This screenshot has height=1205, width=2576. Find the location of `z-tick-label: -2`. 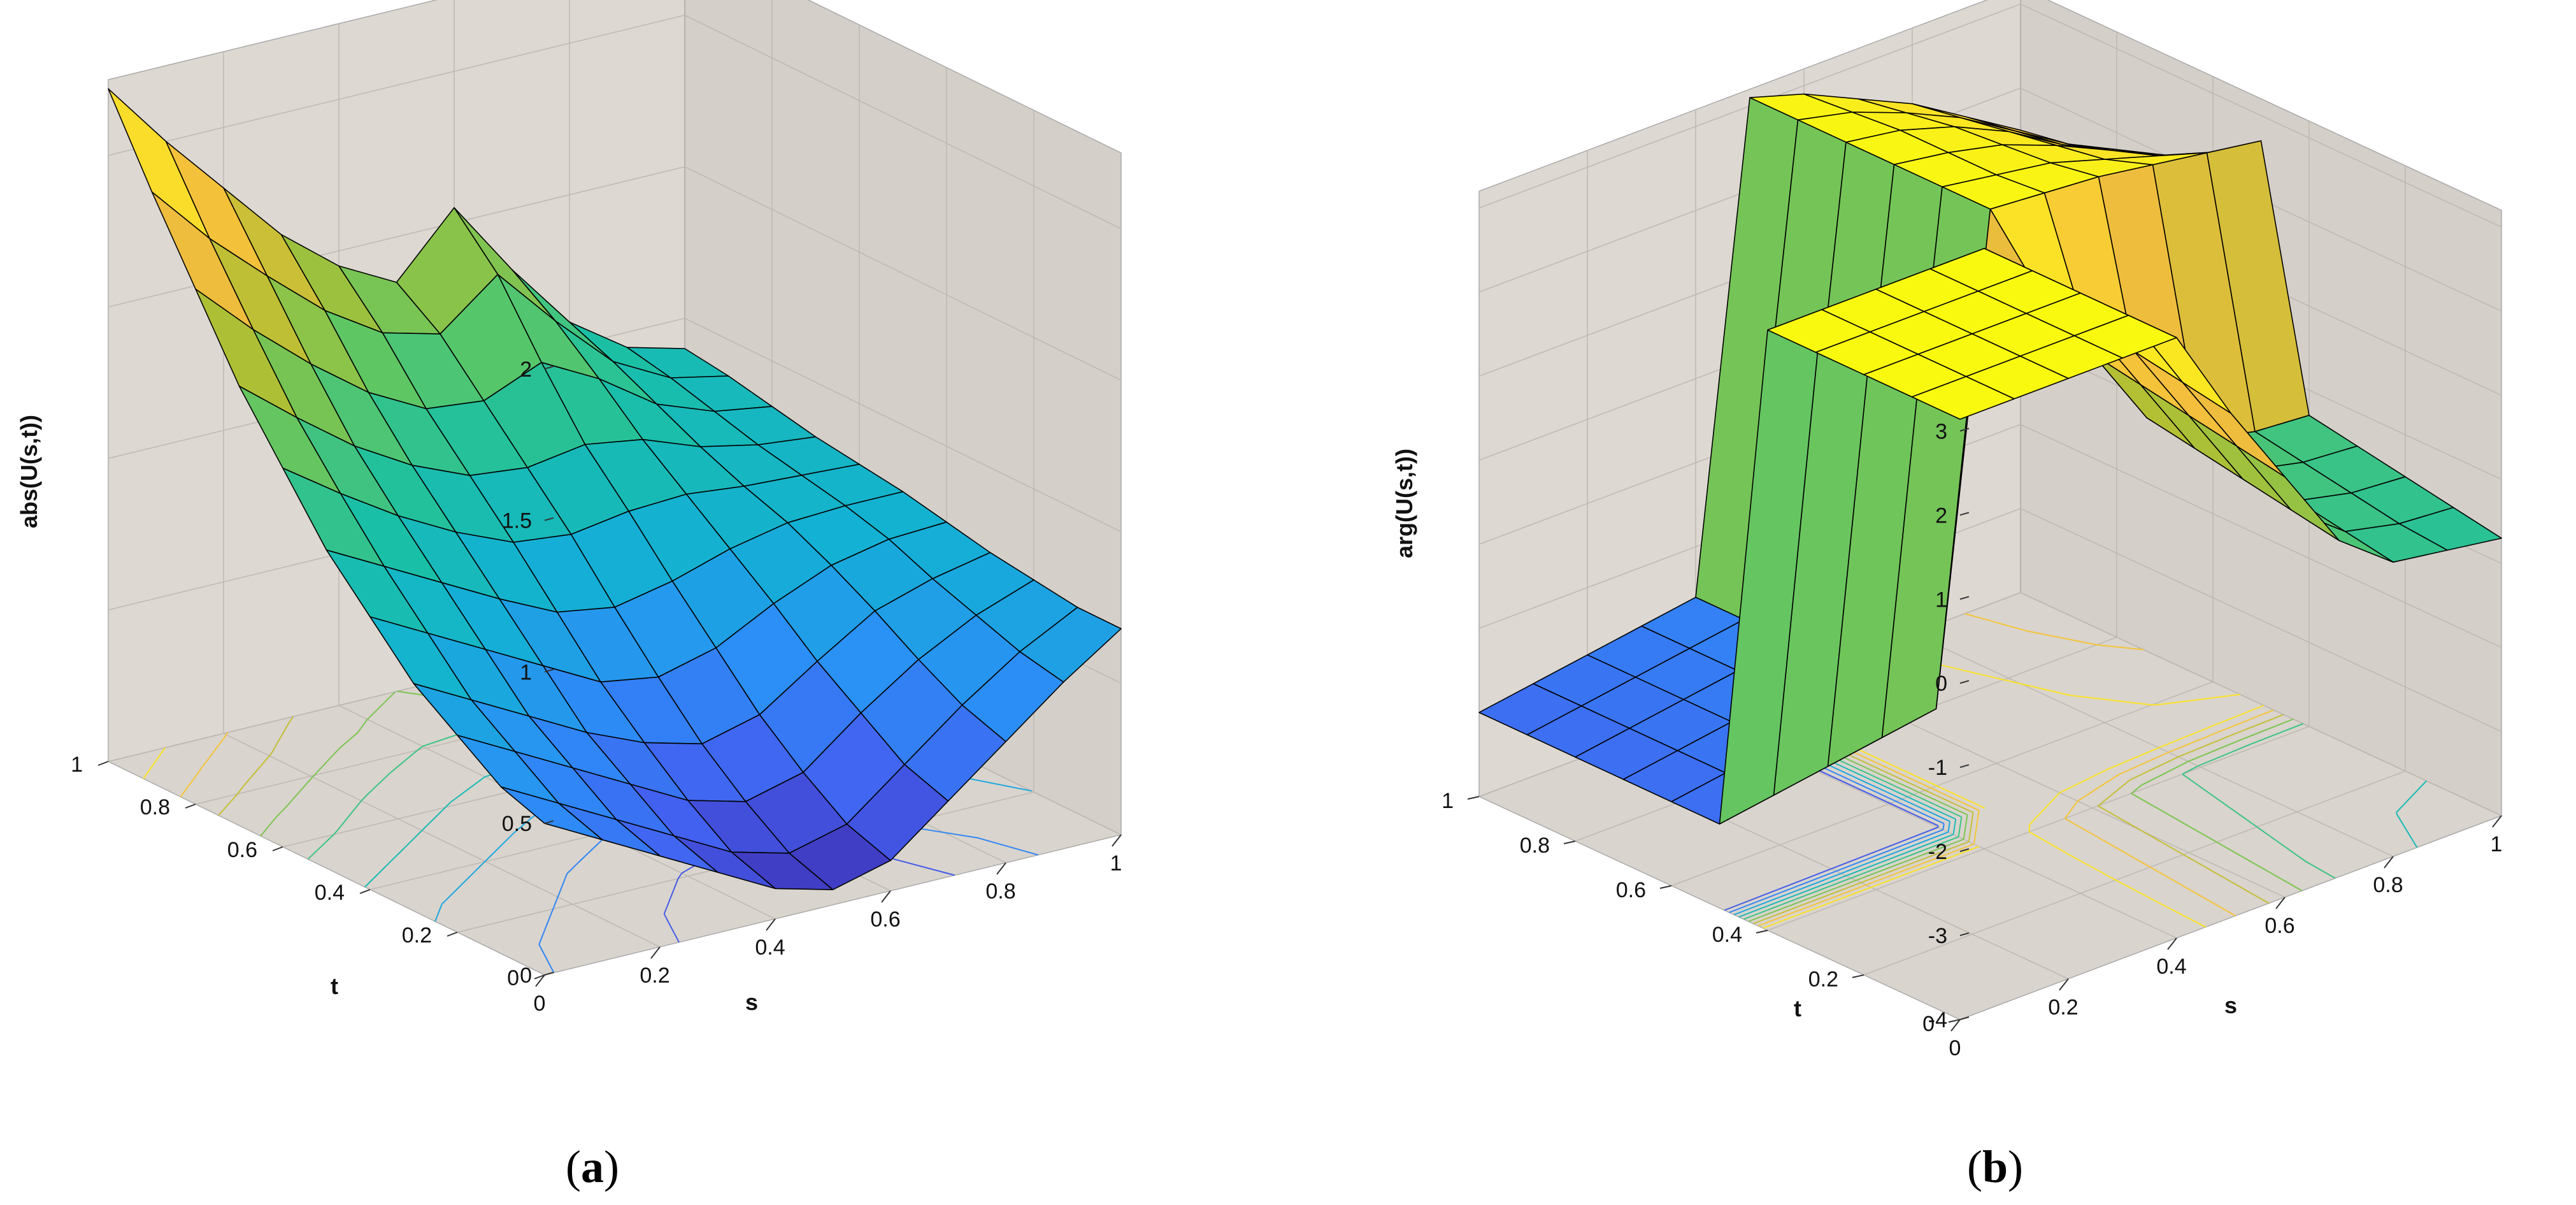

z-tick-label: -2 is located at coordinates (1937, 852).